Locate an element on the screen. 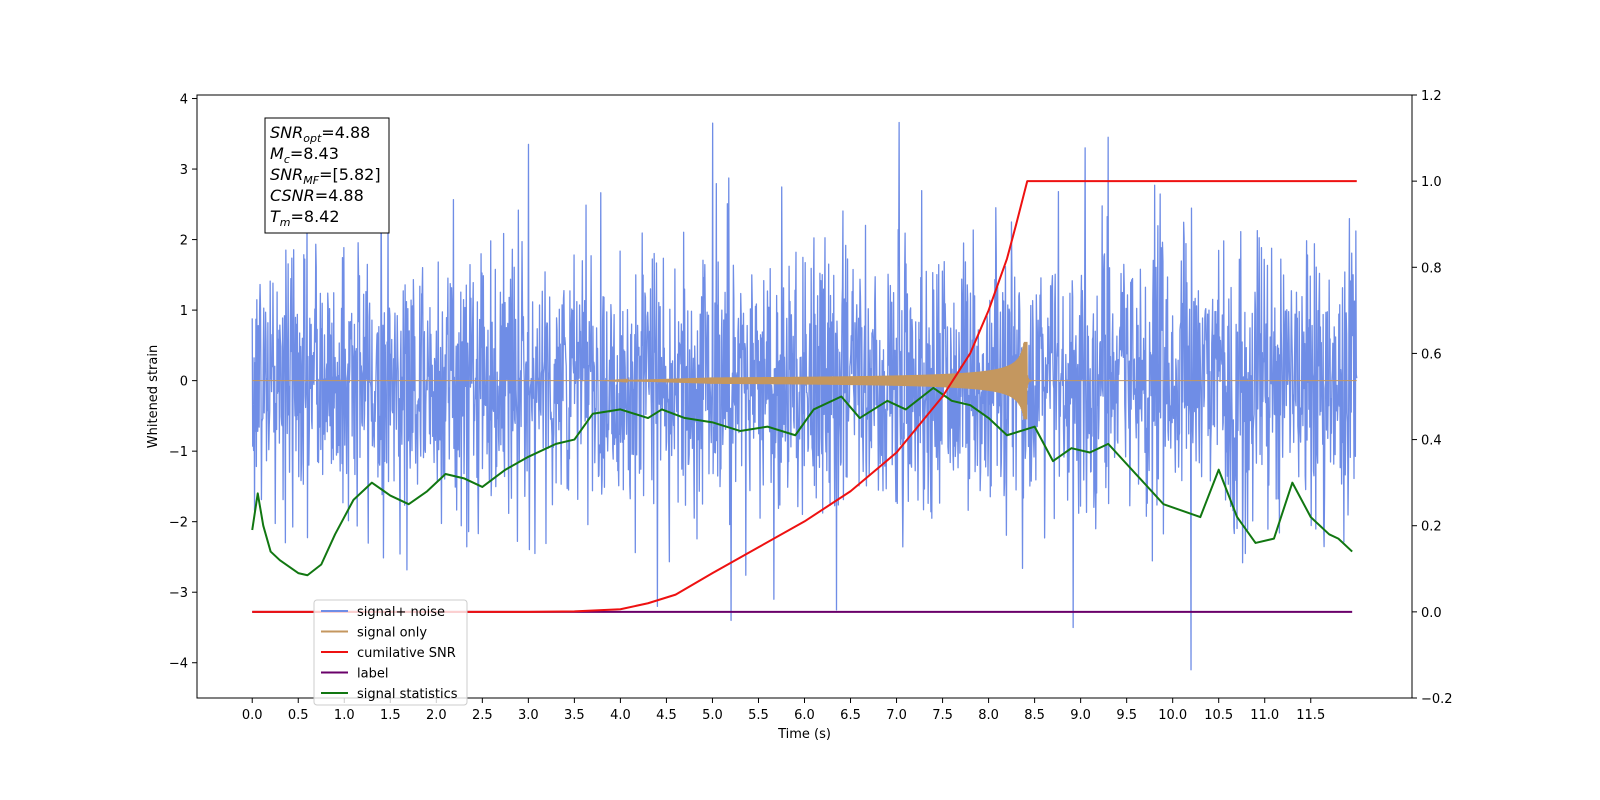 The height and width of the screenshot is (800, 1600). y-tick-label: −2 is located at coordinates (178, 523).